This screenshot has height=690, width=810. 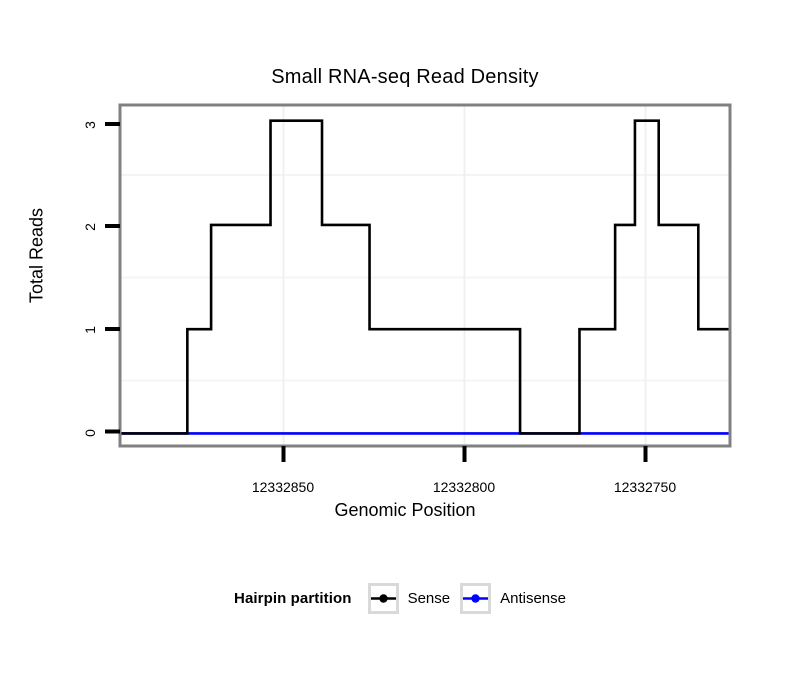 I want to click on legend-title: Hairpin partition, so click(x=293, y=598).